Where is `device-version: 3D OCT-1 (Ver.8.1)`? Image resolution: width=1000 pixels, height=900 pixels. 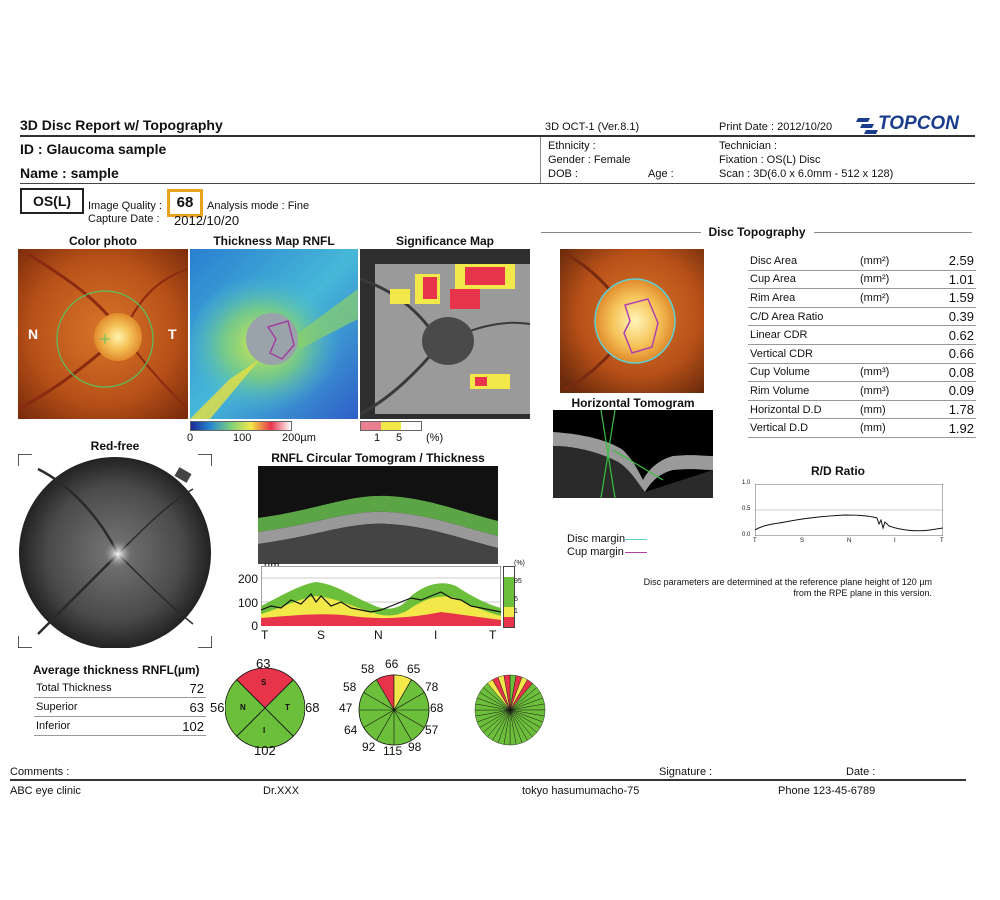 device-version: 3D OCT-1 (Ver.8.1) is located at coordinates (592, 127).